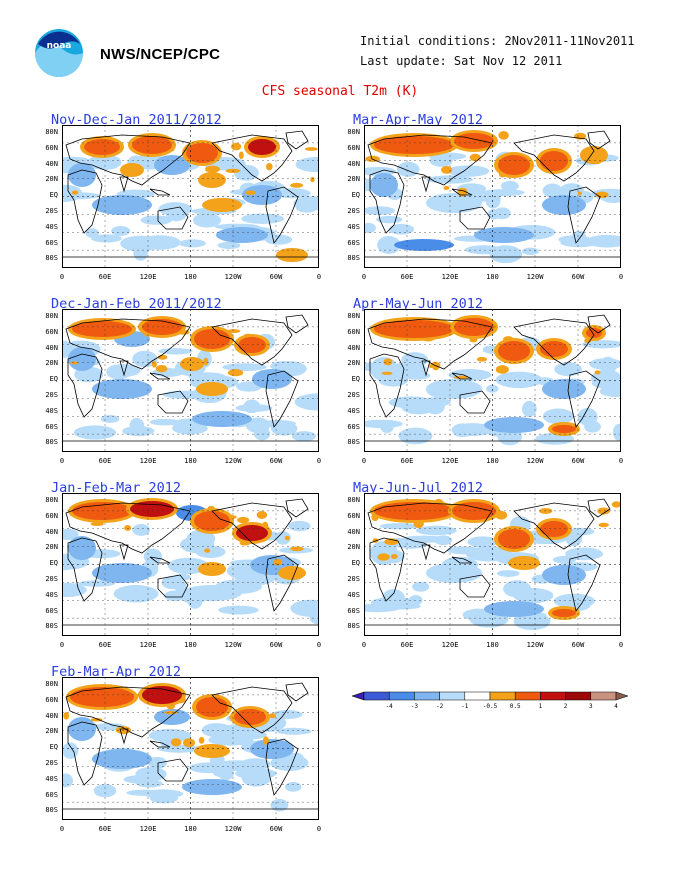  Describe the element at coordinates (116, 672) in the screenshot. I see `panel-title: Feb-Mar-Apr 2012` at that location.